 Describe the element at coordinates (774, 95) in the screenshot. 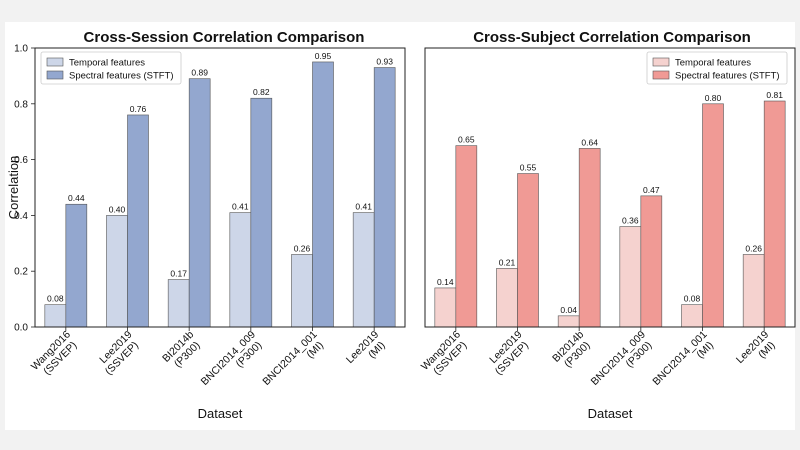

I see `data-label: 0.81` at that location.